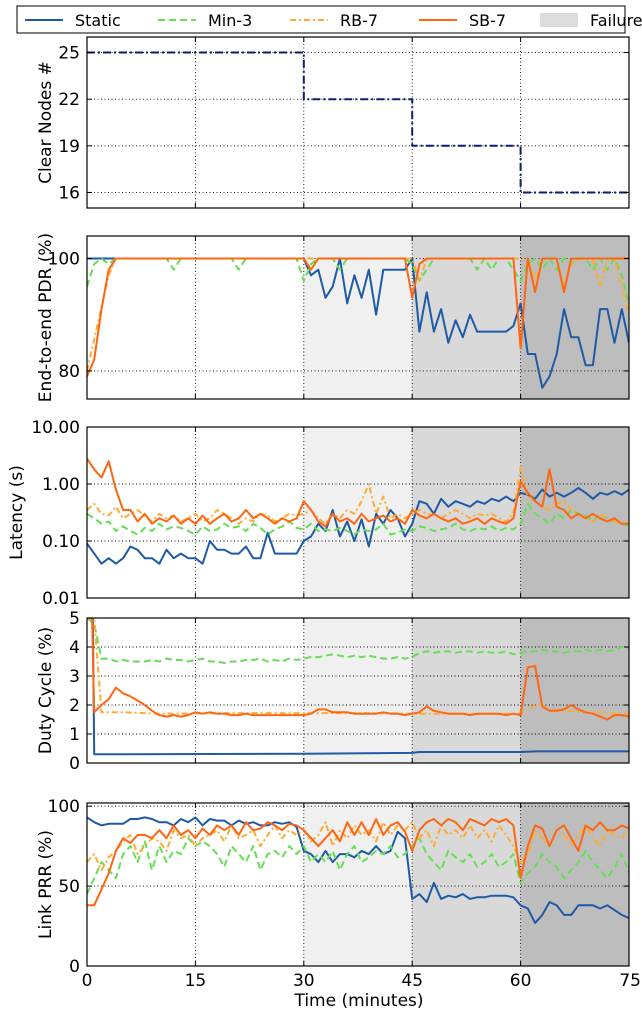 This screenshot has height=1013, width=642. What do you see at coordinates (559, 20) in the screenshot?
I see `legend-swatch-failure` at bounding box center [559, 20].